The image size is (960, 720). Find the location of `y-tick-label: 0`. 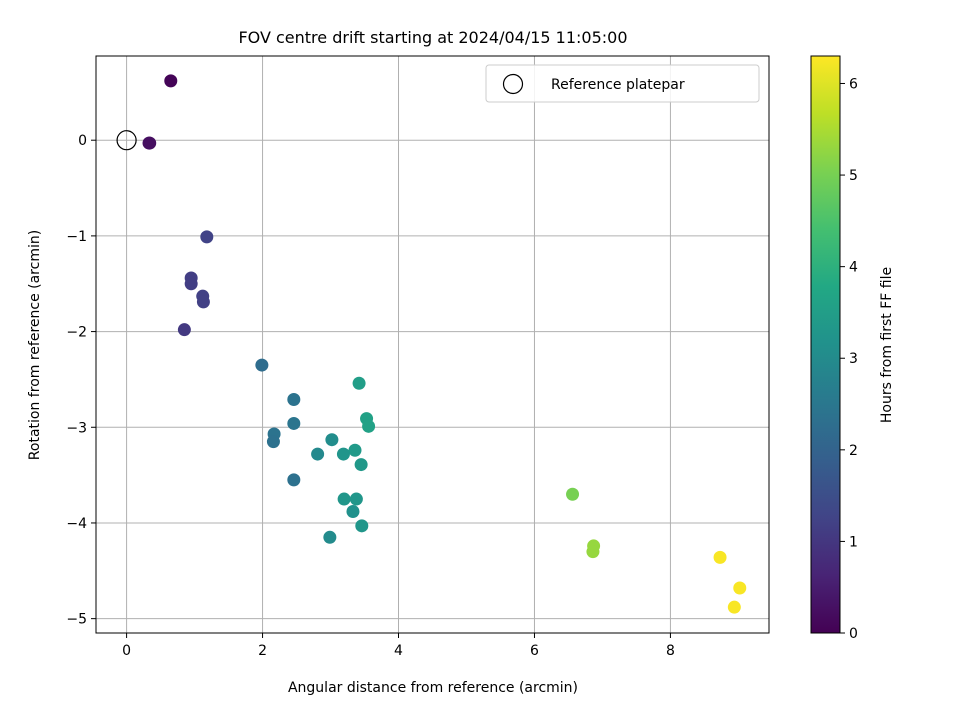

y-tick-label: 0 is located at coordinates (82, 141).